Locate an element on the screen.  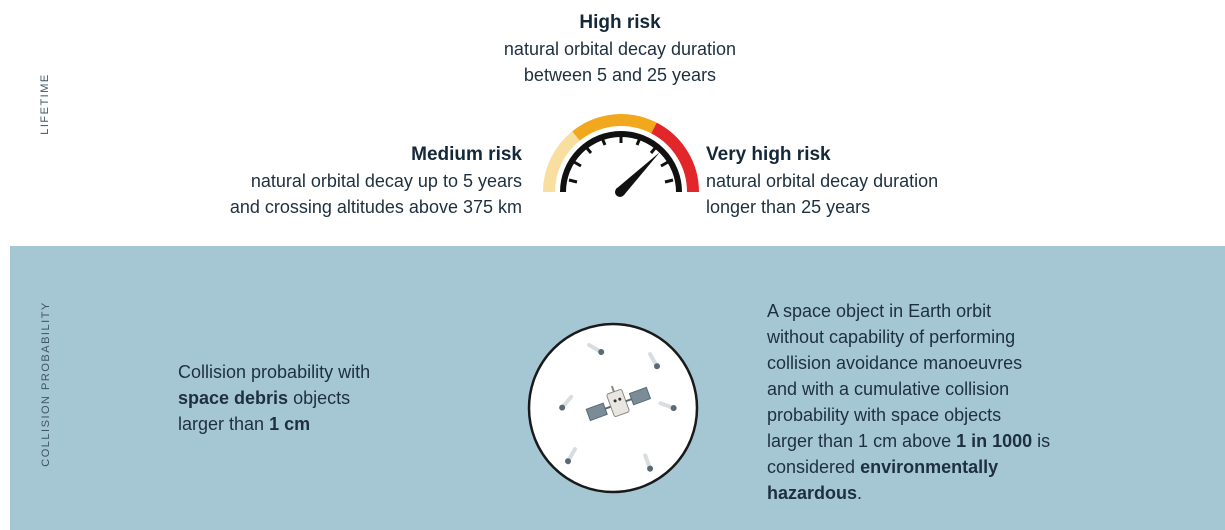
one-cm-emphasis: 1 cm is located at coordinates (290, 424).